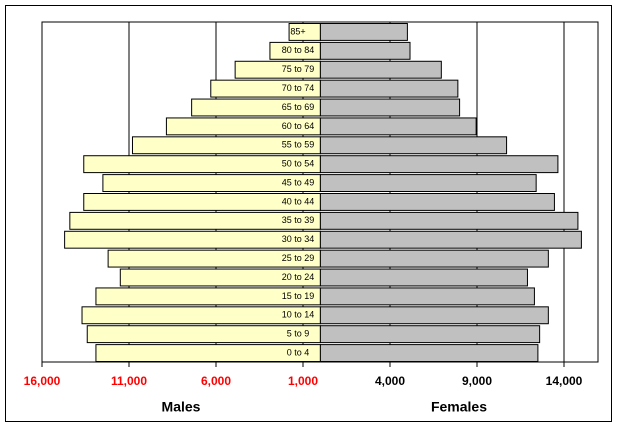 The height and width of the screenshot is (427, 617). What do you see at coordinates (298, 88) in the screenshot?
I see `category-label: 70 to 74` at bounding box center [298, 88].